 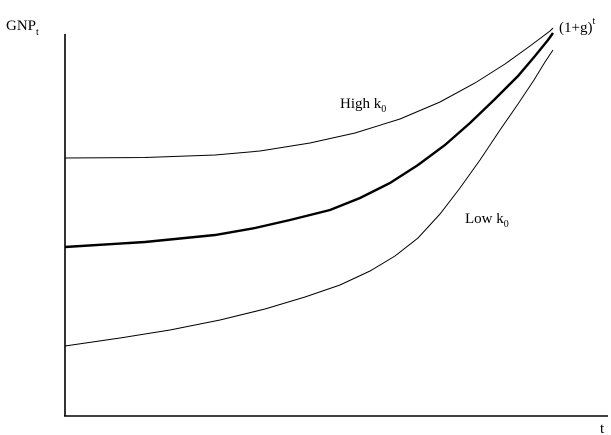 I want to click on low-k0-label: Low k0, so click(x=487, y=220).